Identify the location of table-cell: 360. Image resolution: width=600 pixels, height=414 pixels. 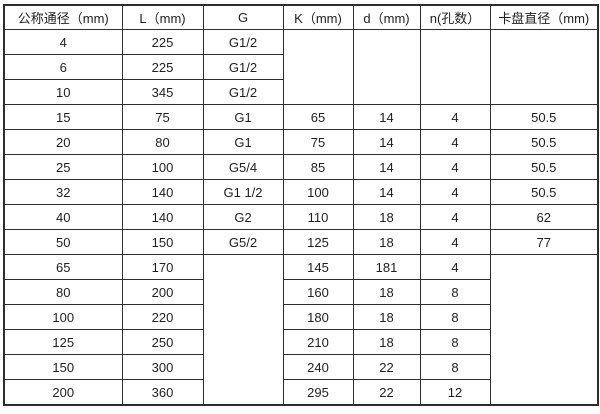
(162, 392).